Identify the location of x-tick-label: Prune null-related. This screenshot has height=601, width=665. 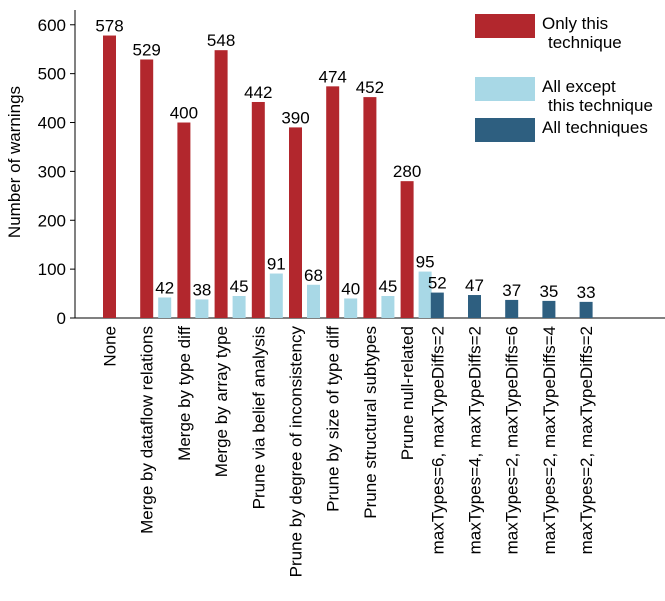
(407, 393).